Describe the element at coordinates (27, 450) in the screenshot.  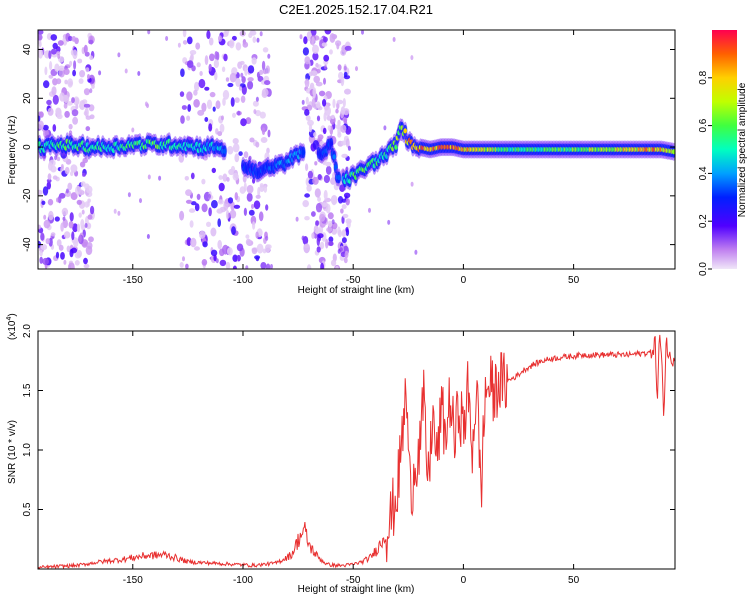
I see `y-tick-label: 1.0` at that location.